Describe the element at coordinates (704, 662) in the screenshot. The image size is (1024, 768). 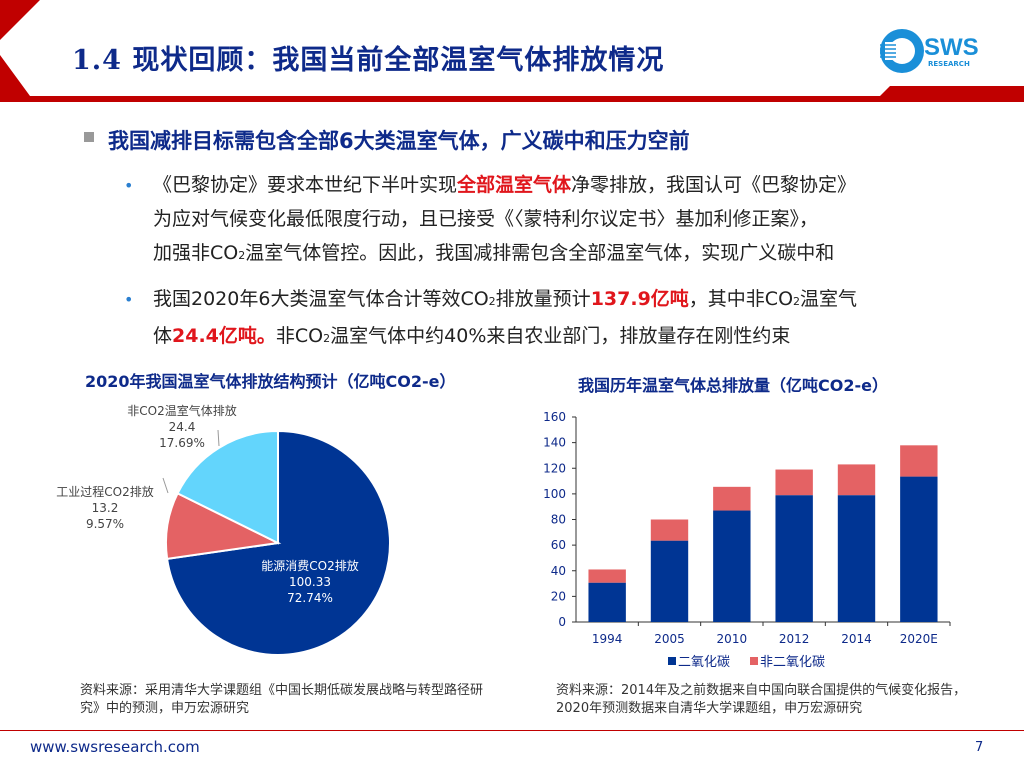
I see `legend-label: 二氧化碳` at that location.